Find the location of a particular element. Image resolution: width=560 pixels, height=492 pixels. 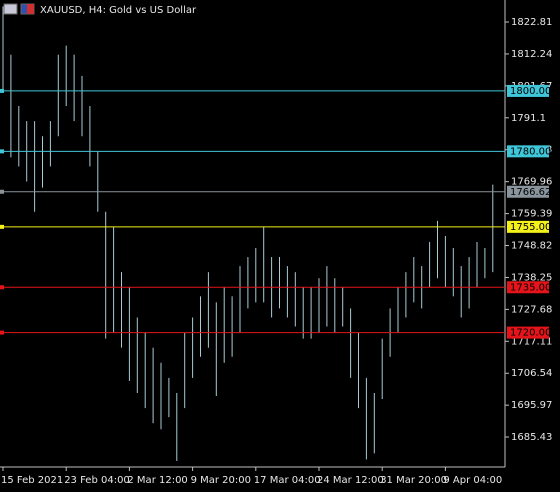

y-tick-label: 1769.96 is located at coordinates (531, 182).